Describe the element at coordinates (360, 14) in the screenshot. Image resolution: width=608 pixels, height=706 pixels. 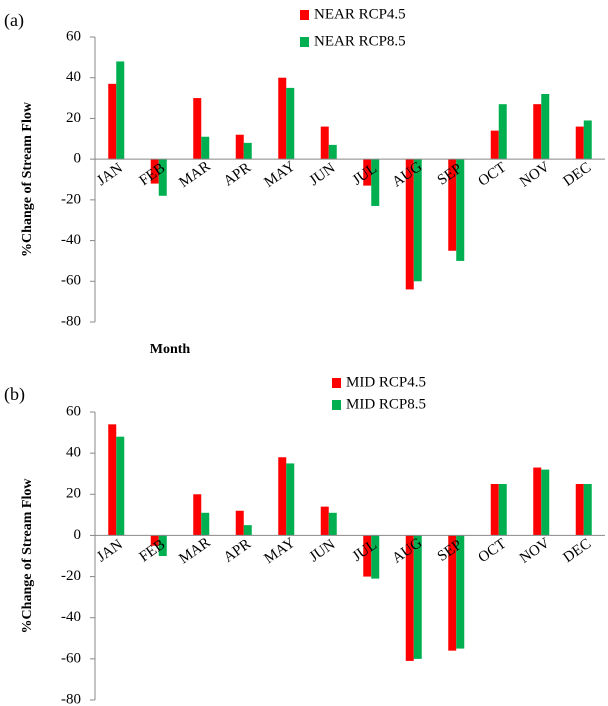
I see `legend-label: NEAR RCP4.5` at that location.